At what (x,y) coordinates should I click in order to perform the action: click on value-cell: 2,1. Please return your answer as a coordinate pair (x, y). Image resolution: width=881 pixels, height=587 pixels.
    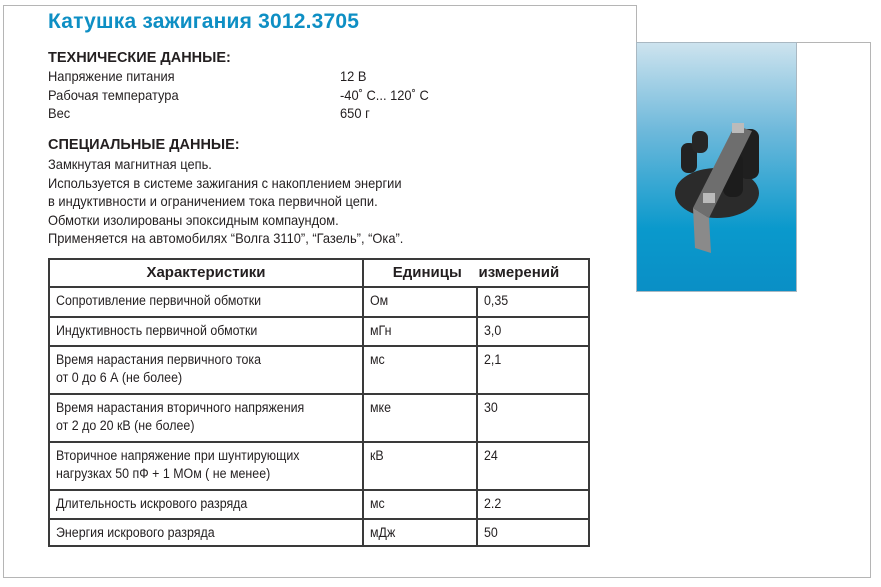
    Looking at the image, I should click on (533, 370).